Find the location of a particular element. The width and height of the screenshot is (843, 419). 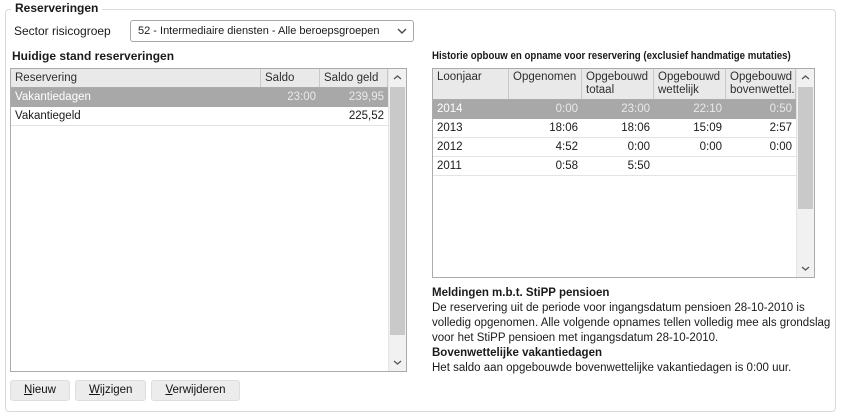

table-cell: 2012 is located at coordinates (450, 147).